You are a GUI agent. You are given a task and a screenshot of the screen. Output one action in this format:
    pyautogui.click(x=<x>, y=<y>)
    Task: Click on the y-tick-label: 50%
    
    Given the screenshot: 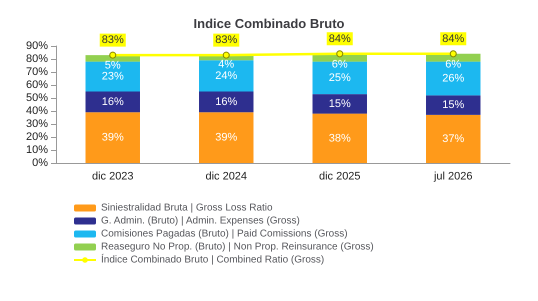 What is the action you would take?
    pyautogui.click(x=37, y=98)
    